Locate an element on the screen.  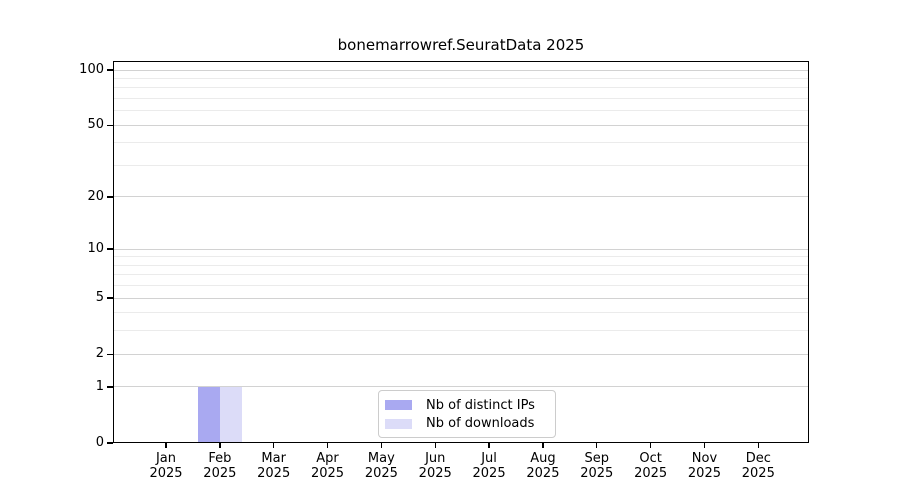
legend-item: Nb of downloads is located at coordinates (465, 424).